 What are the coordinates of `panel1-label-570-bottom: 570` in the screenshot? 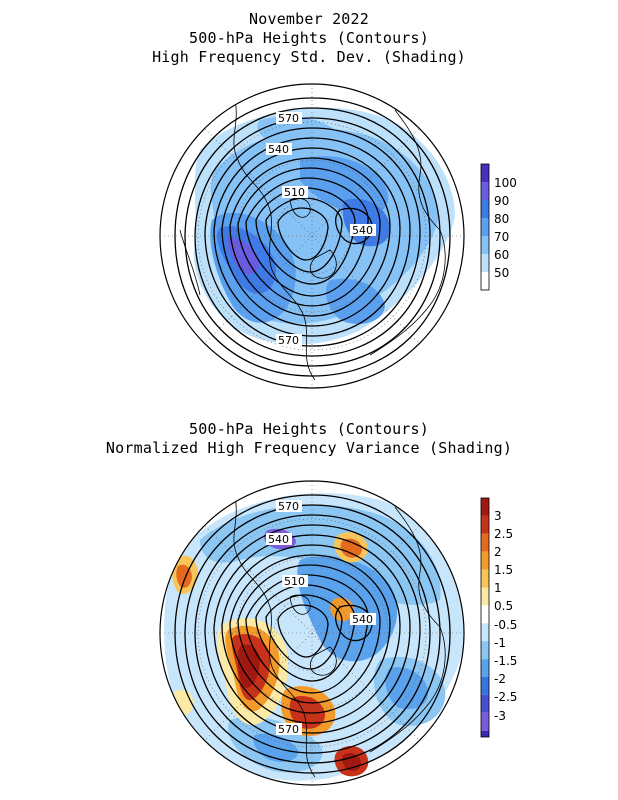 It's located at (288, 340).